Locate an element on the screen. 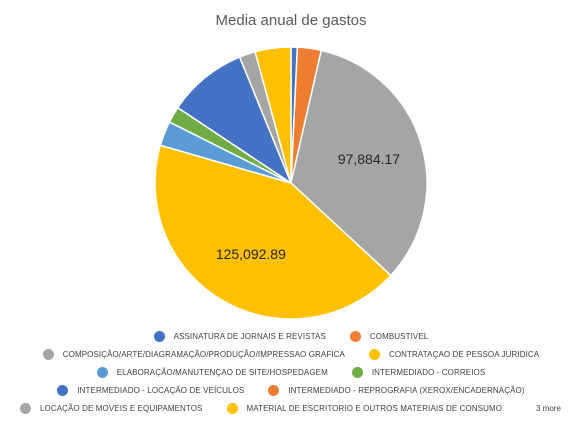  legend-item-locacao-moveis: LOCAÇÃO DE MOVEIS E EQUIPAMENTOS is located at coordinates (111, 408).